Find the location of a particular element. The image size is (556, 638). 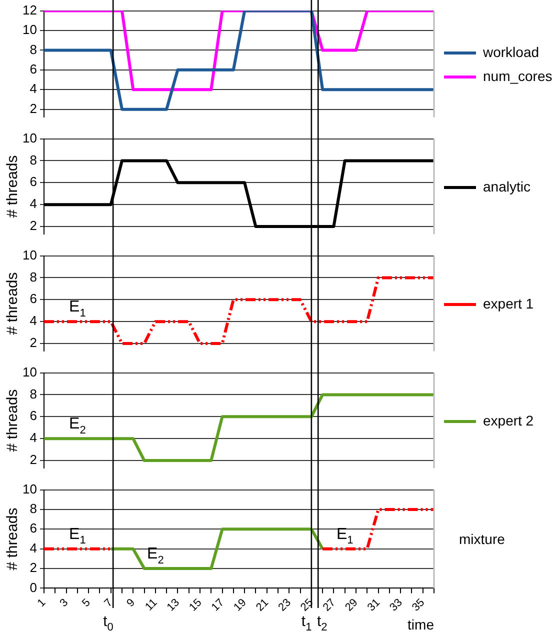

legend-label: workload is located at coordinates (511, 52).